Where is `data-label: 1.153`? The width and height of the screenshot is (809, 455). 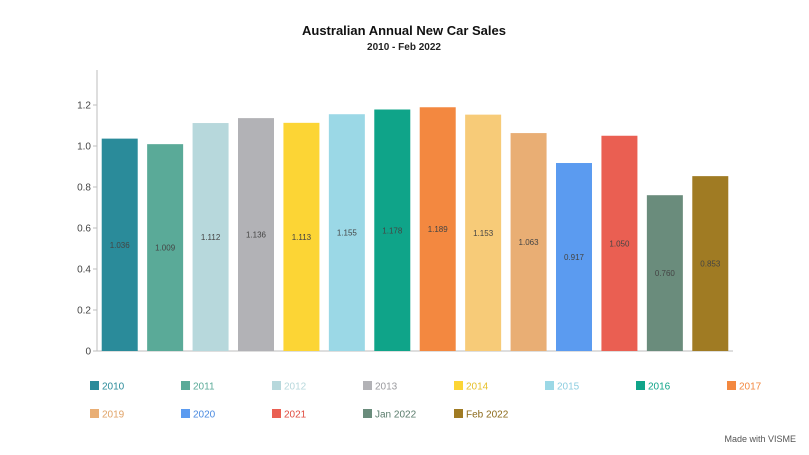
data-label: 1.153 is located at coordinates (483, 233).